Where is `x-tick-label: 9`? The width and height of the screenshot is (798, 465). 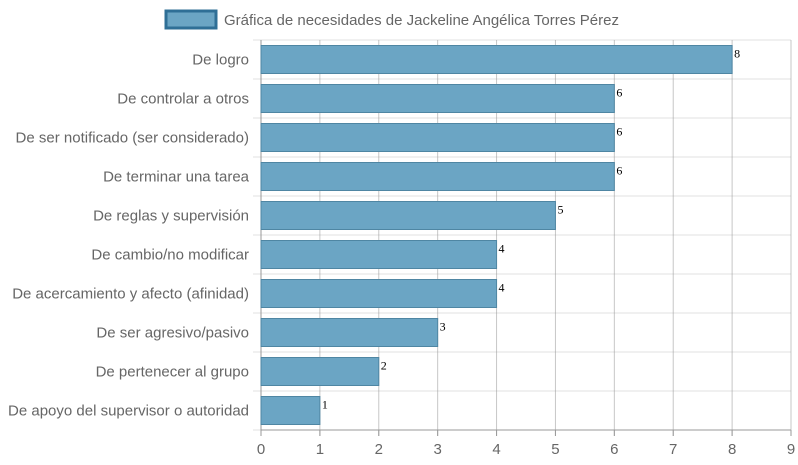
x-tick-label: 9 is located at coordinates (791, 449).